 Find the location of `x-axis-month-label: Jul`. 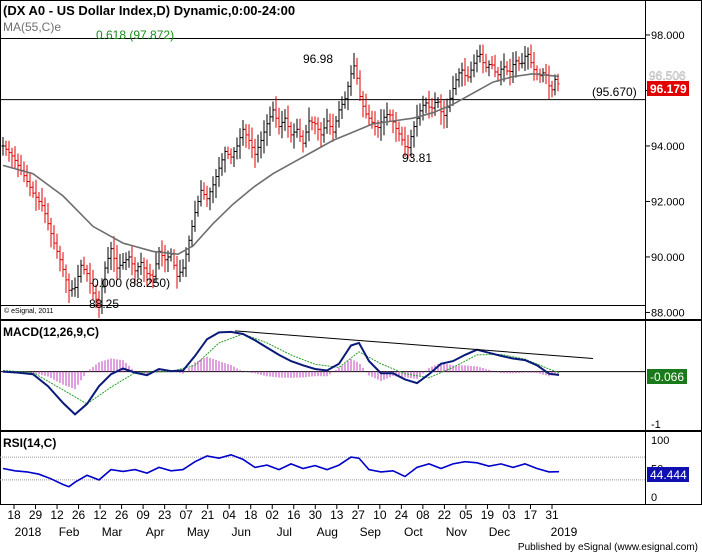

x-axis-month-label: Jul is located at coordinates (284, 532).